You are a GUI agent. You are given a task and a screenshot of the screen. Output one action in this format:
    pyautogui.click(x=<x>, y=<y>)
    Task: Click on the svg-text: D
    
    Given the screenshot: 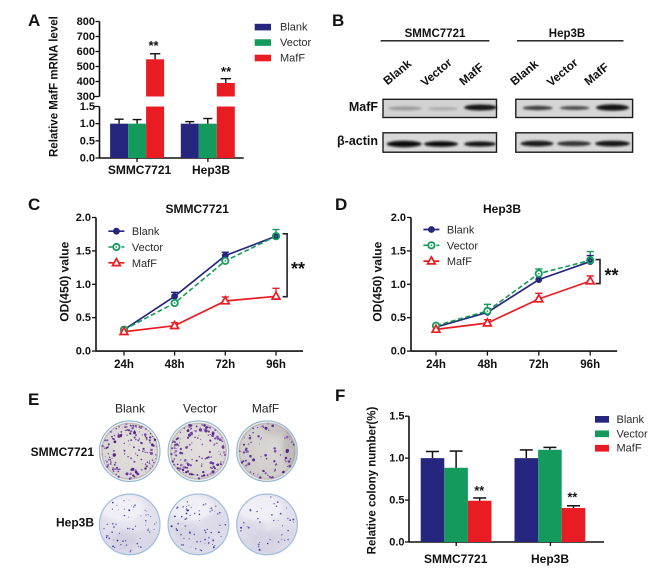 What is the action you would take?
    pyautogui.click(x=341, y=204)
    